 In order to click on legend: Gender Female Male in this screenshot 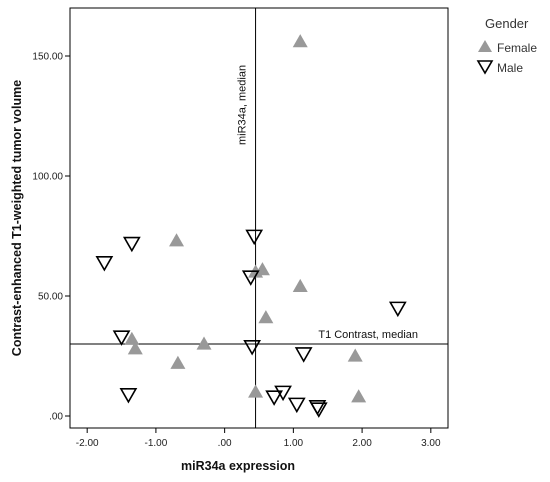, I will do `click(506, 45)`.